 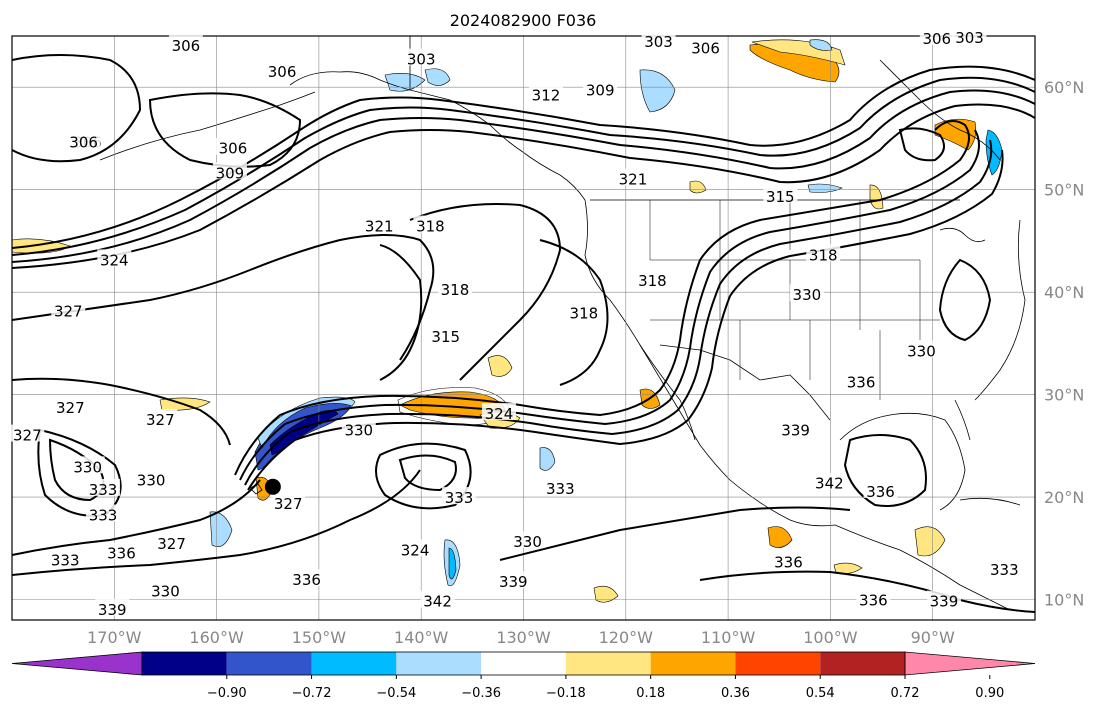 I want to click on coastline-gulf, so click(x=902, y=461).